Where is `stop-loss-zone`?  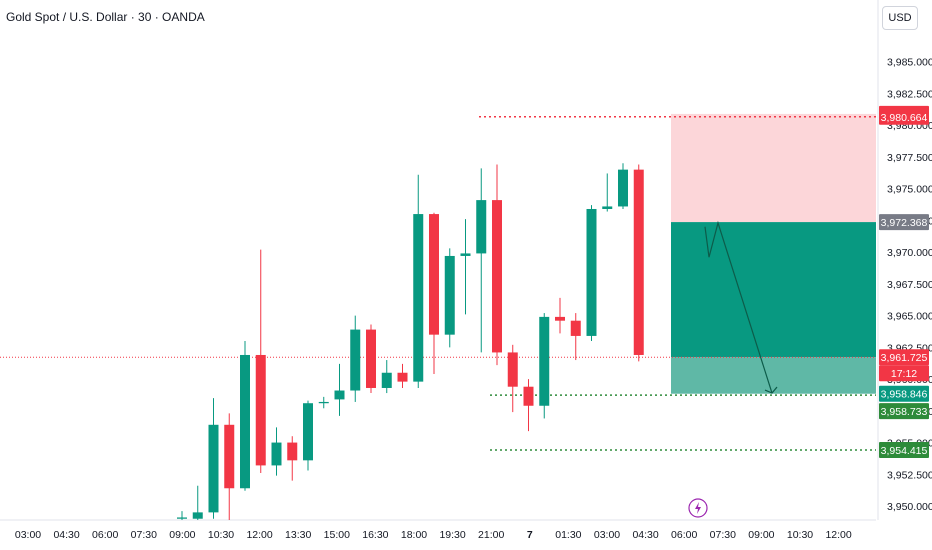
stop-loss-zone is located at coordinates (773, 168).